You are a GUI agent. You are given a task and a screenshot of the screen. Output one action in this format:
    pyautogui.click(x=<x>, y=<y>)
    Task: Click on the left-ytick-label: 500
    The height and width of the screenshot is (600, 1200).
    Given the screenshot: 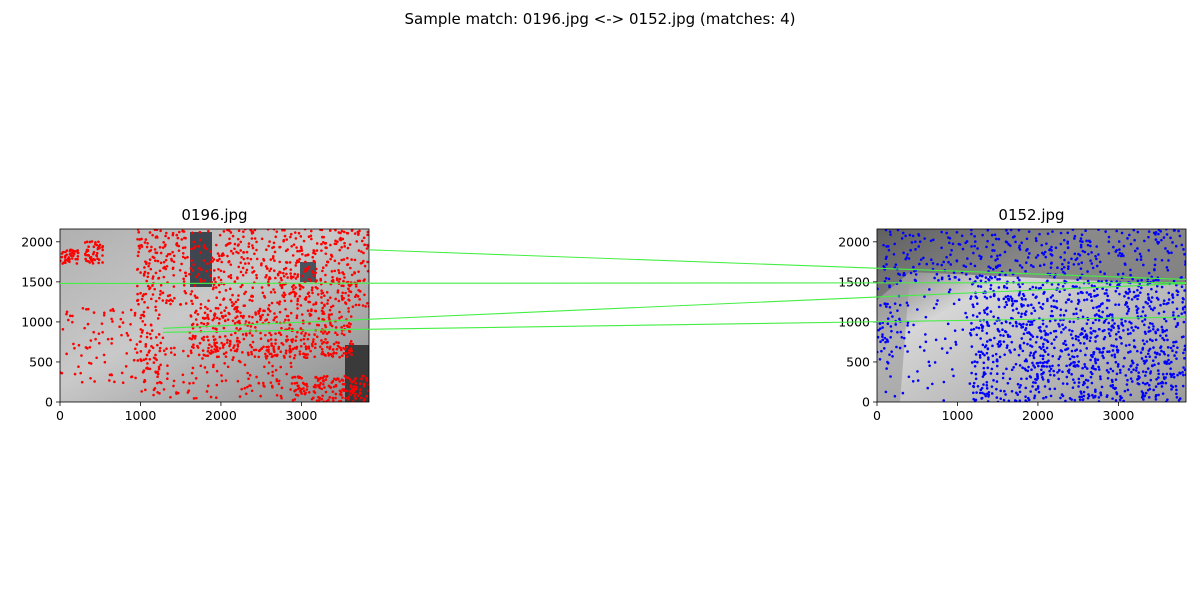 What is the action you would take?
    pyautogui.click(x=41, y=361)
    